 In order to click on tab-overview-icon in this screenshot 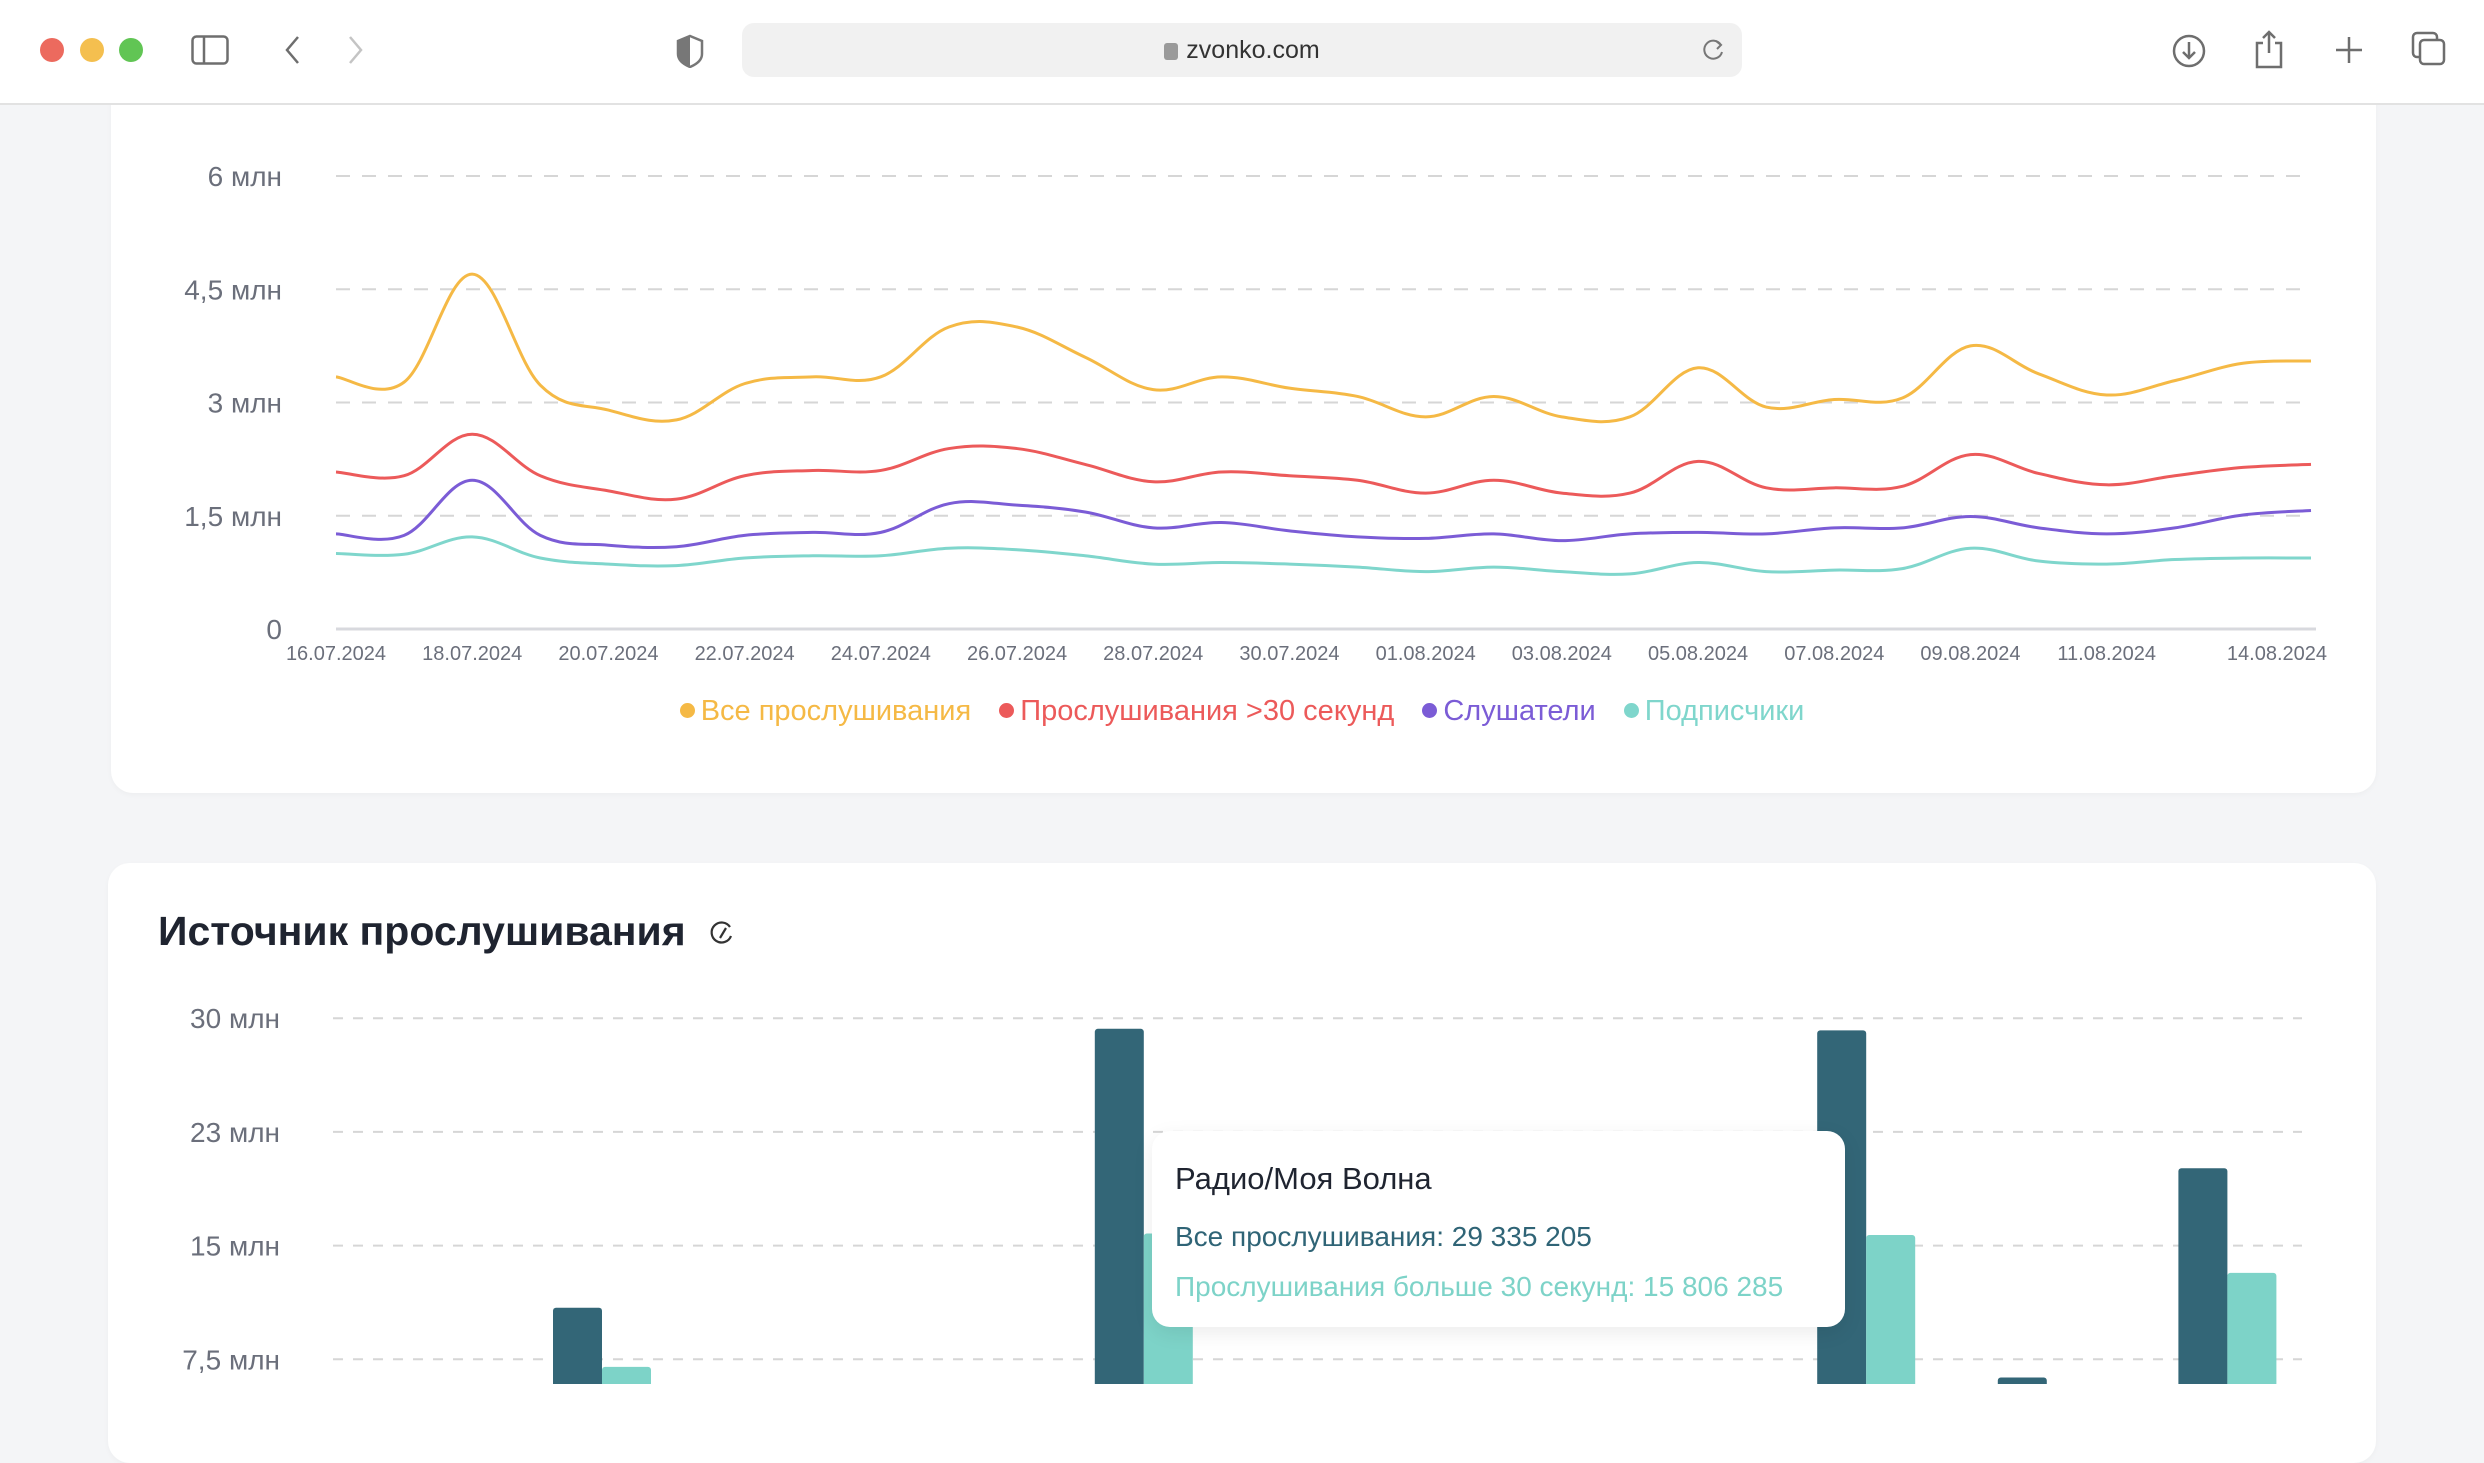, I will do `click(2429, 49)`.